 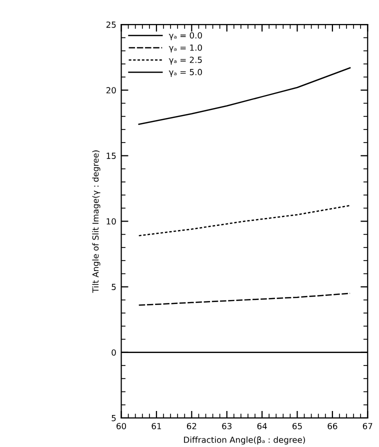 I want to click on x-tick-label: 61, so click(x=157, y=426).